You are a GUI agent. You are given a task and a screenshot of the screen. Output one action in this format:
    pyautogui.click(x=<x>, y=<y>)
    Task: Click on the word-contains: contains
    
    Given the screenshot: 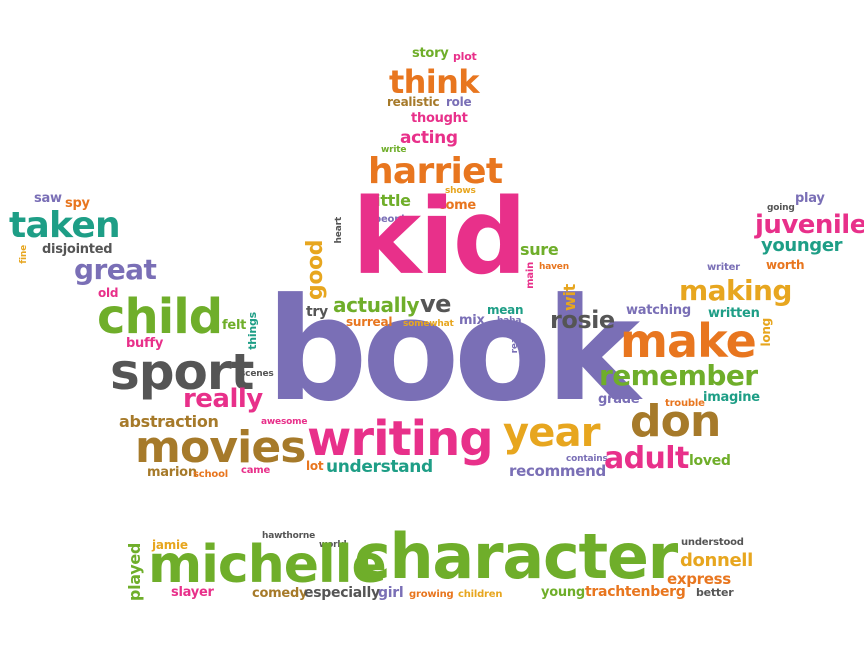 What is the action you would take?
    pyautogui.click(x=587, y=459)
    